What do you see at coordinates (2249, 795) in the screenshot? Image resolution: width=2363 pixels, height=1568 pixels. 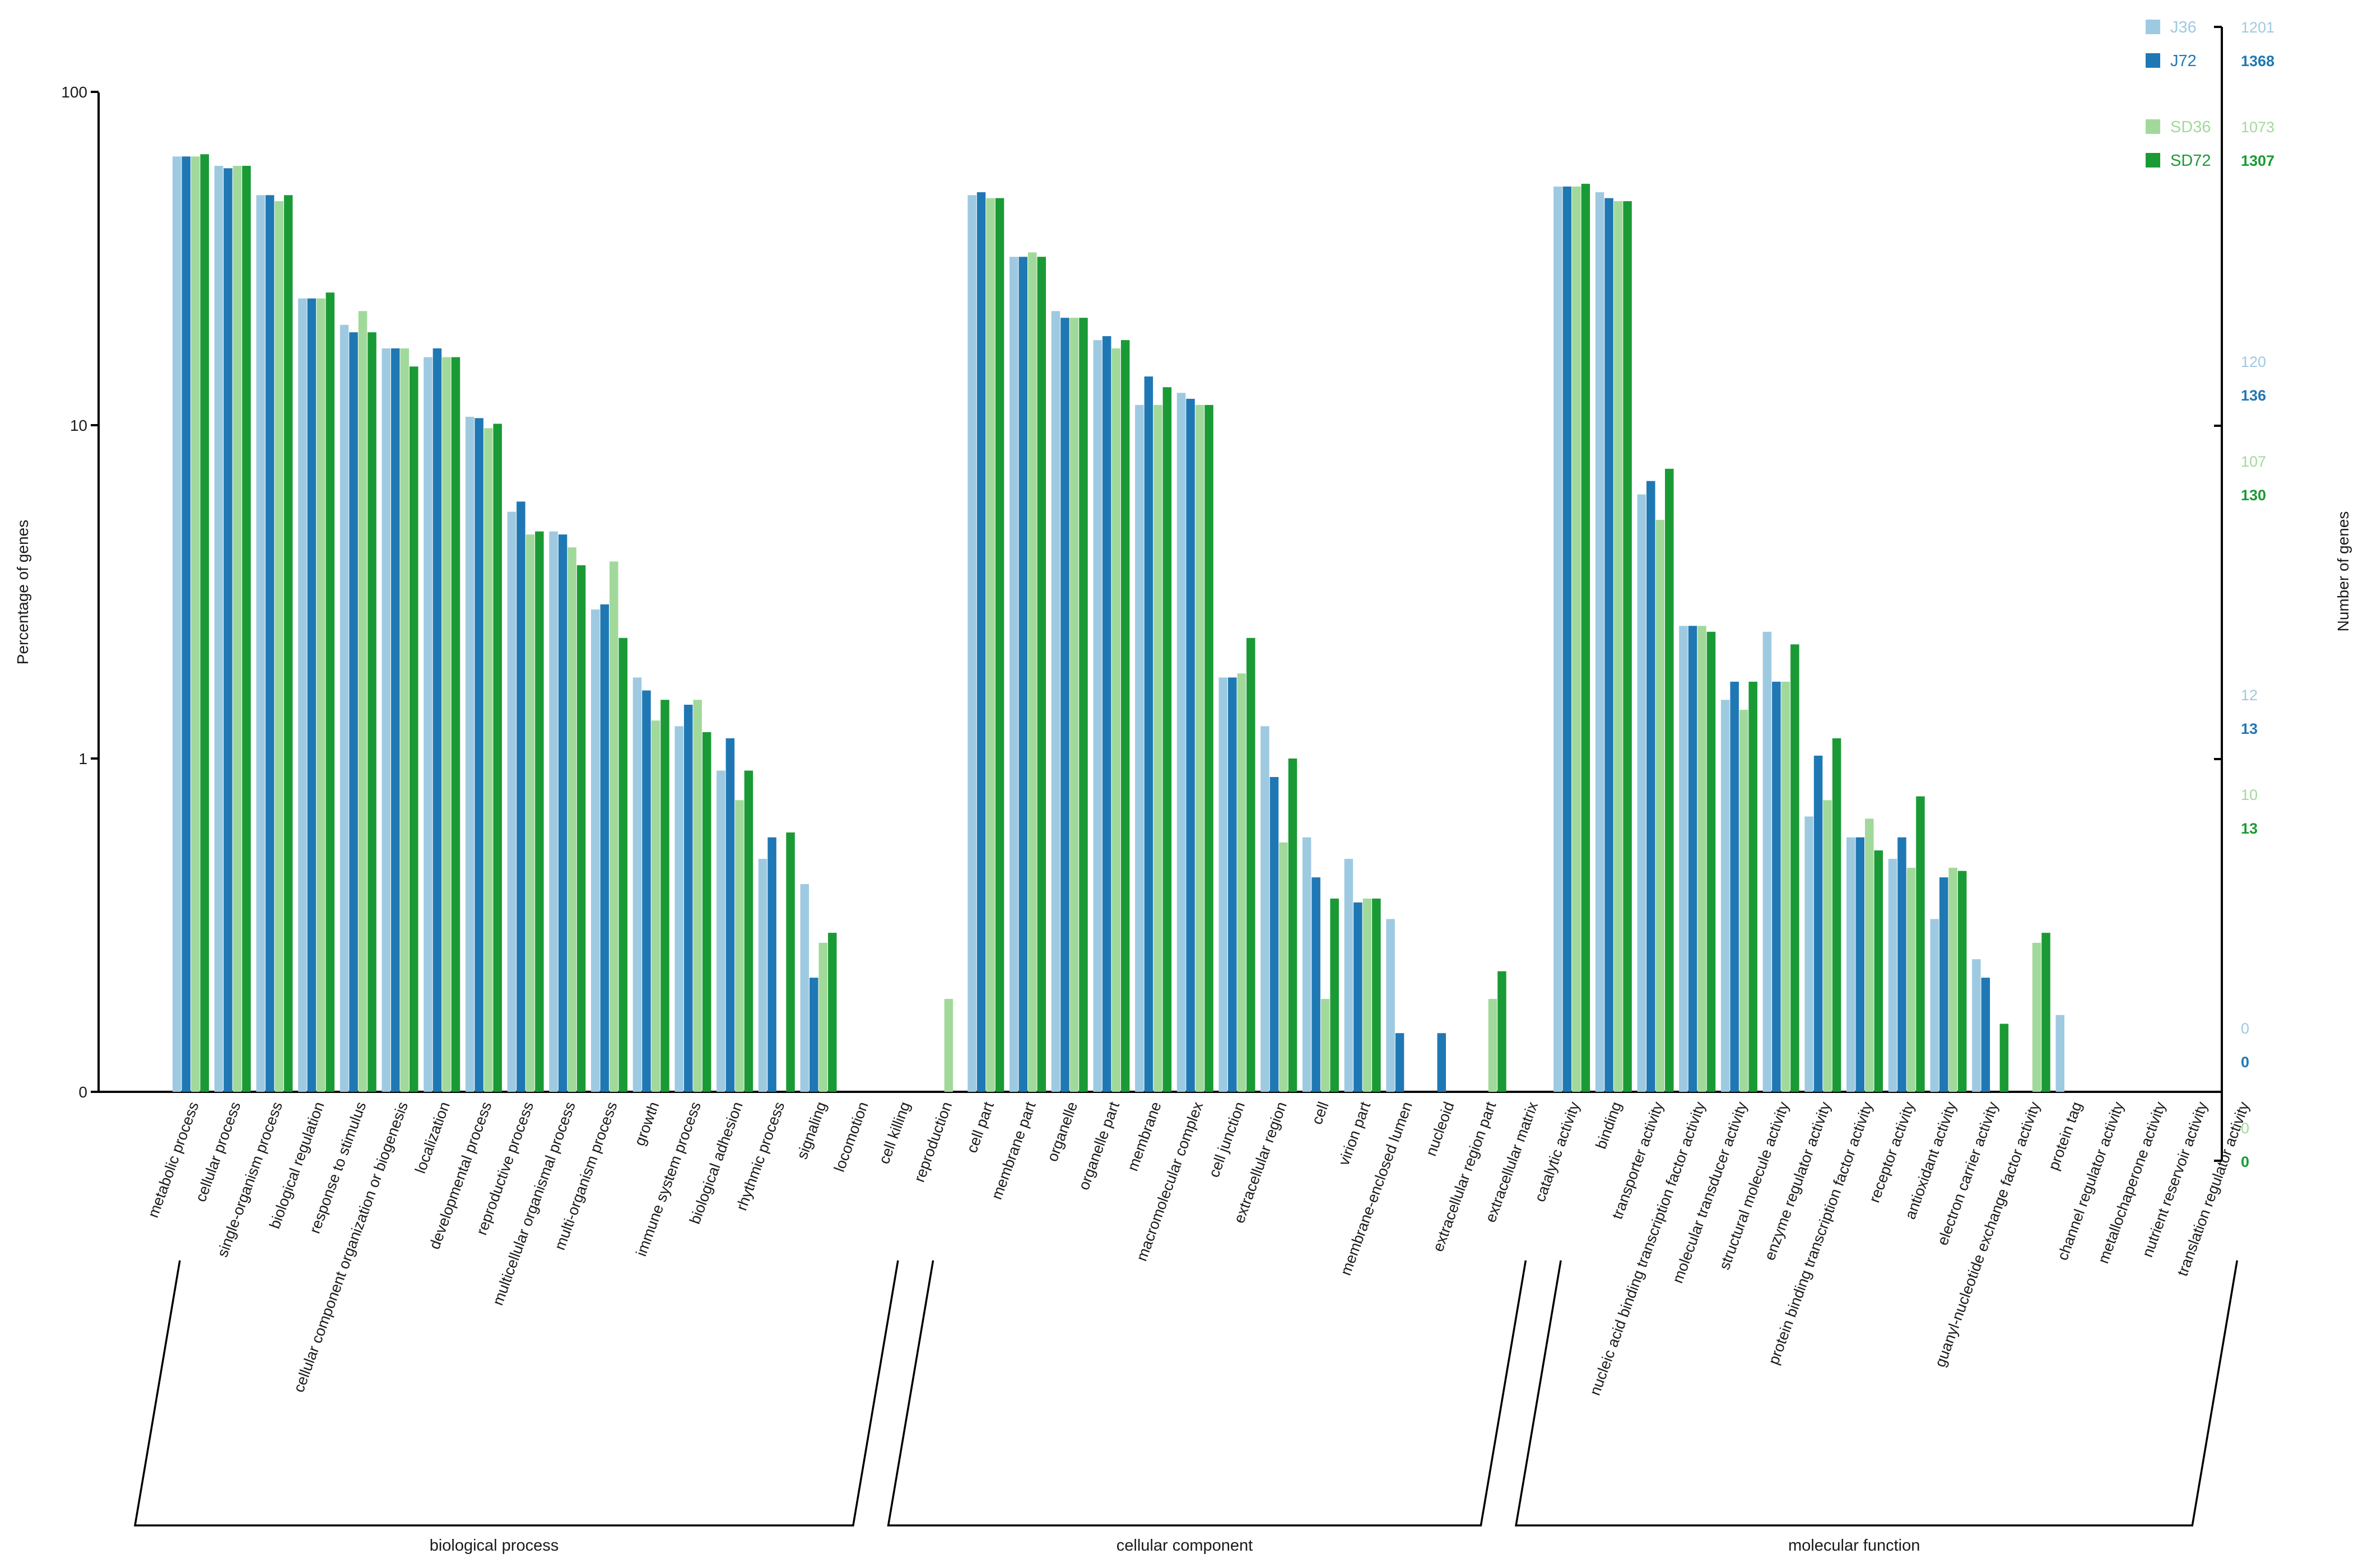 I see `right-axis-label: 10` at bounding box center [2249, 795].